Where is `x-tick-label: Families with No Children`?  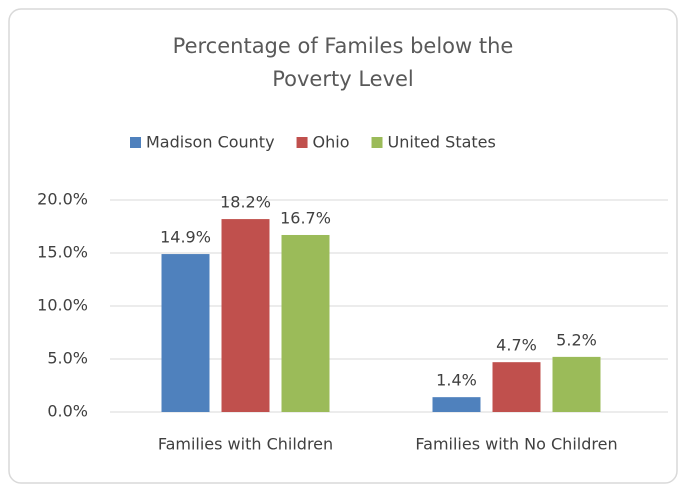 x-tick-label: Families with No Children is located at coordinates (516, 444).